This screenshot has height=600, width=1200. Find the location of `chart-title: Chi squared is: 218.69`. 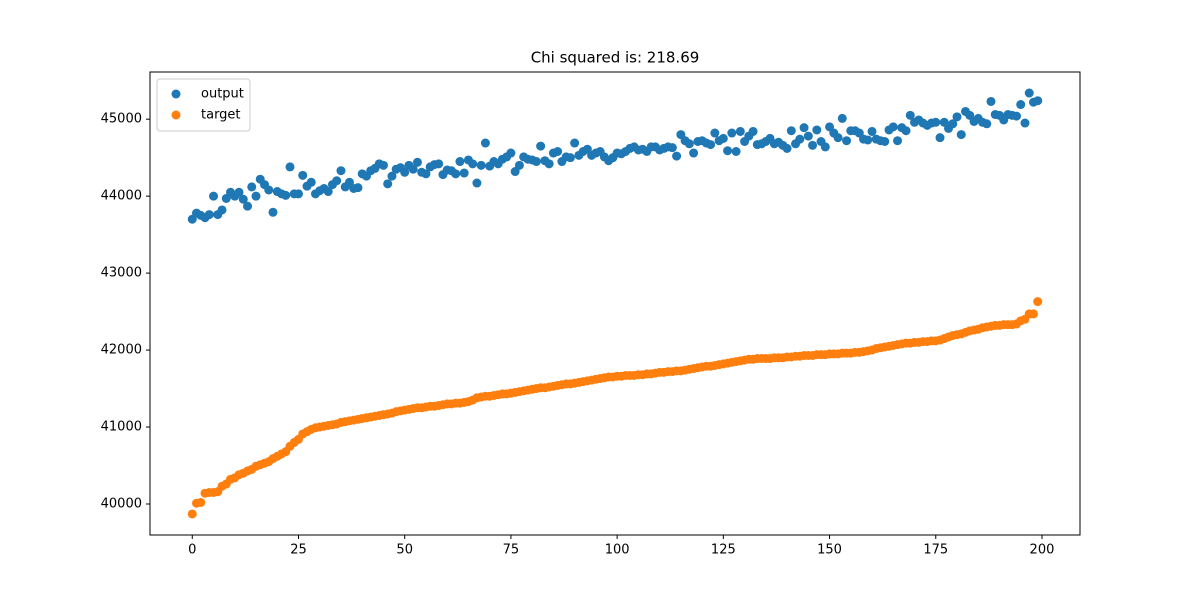

chart-title: Chi squared is: 218.69 is located at coordinates (615, 58).